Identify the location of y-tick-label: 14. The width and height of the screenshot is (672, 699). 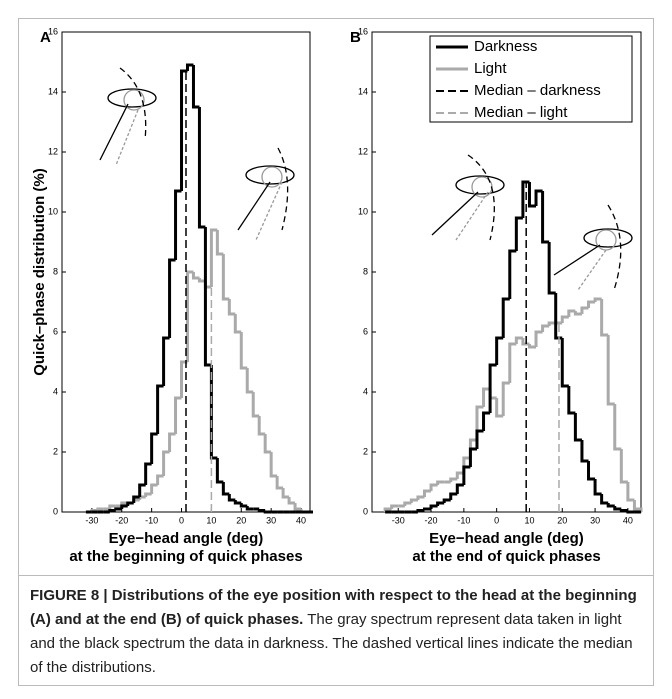
(53, 91).